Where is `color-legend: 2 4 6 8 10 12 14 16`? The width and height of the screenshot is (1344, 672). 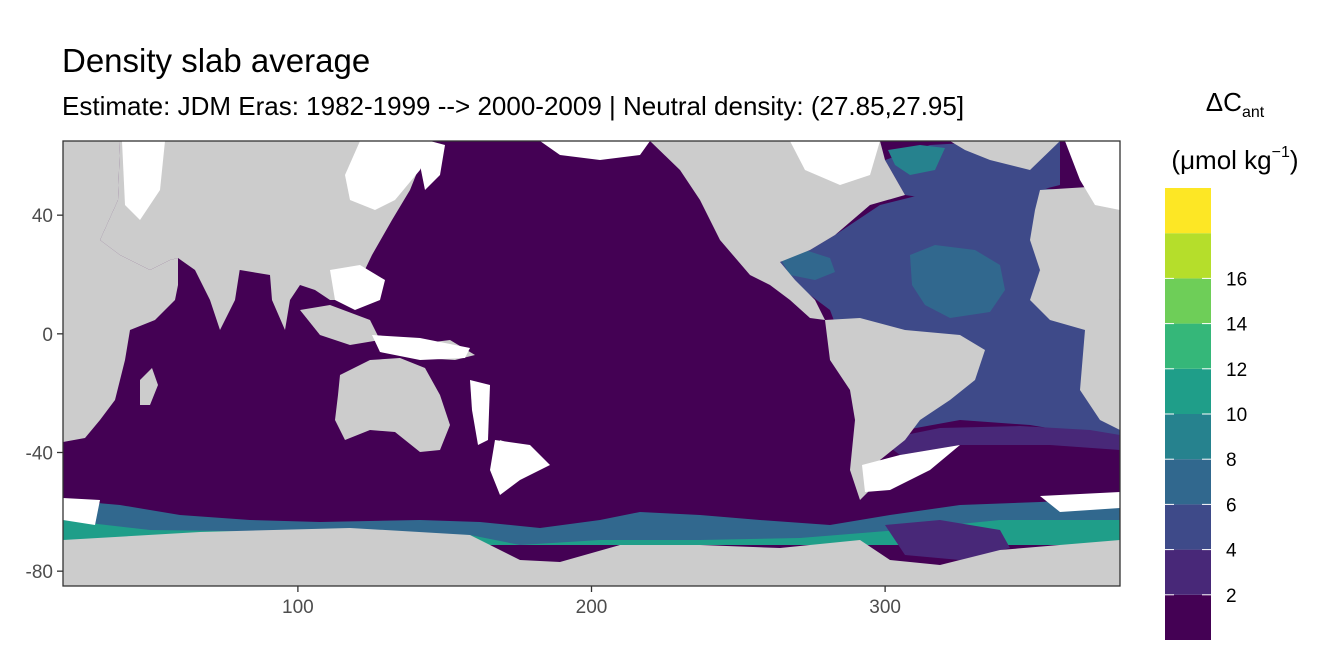 color-legend: 2 4 6 8 10 12 14 16 is located at coordinates (1206, 414).